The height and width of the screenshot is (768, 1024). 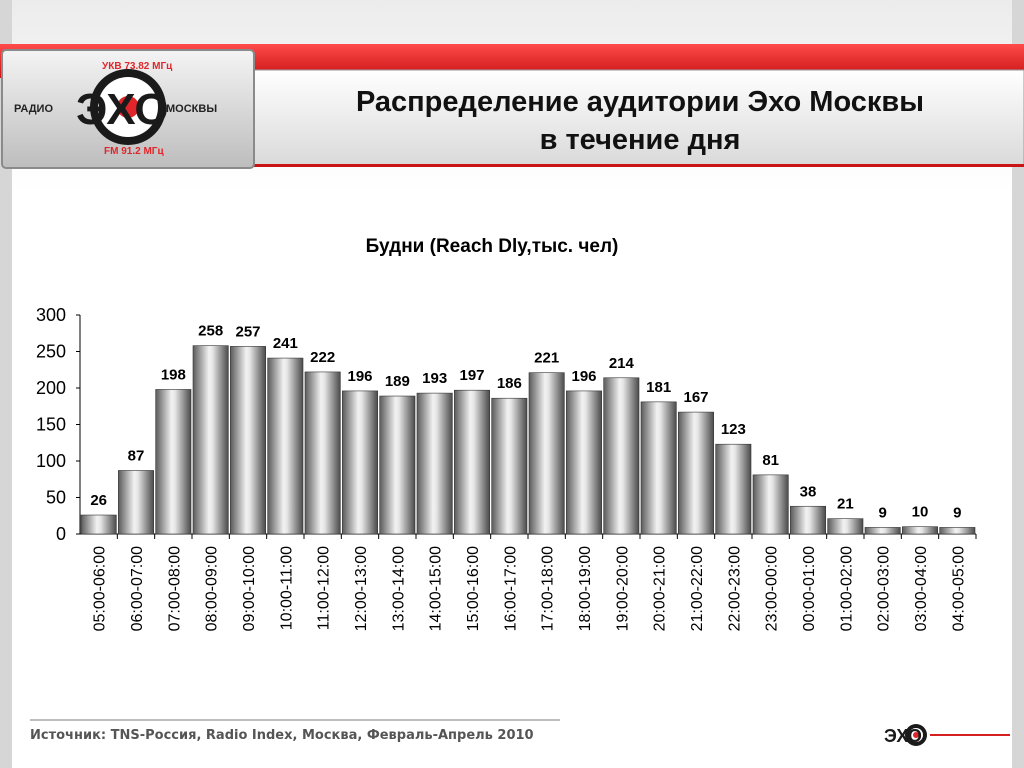 What do you see at coordinates (397, 381) in the screenshot?
I see `bar-value-label: 189` at bounding box center [397, 381].